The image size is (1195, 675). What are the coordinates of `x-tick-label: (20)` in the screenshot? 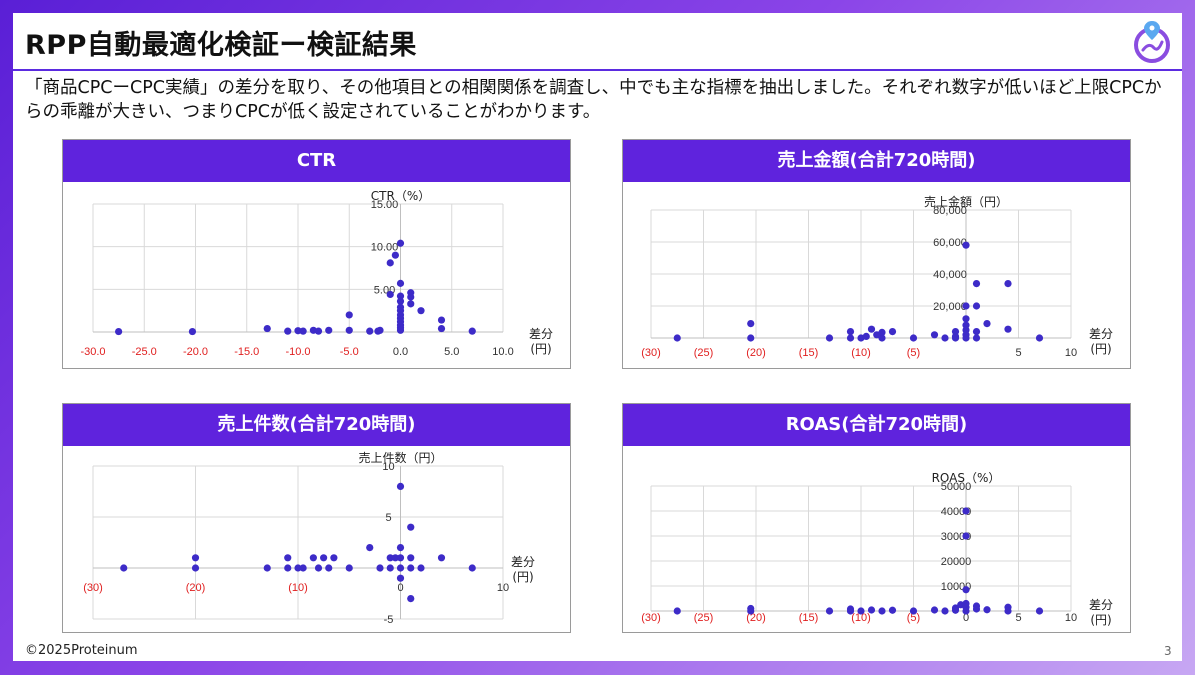 It's located at (756, 618).